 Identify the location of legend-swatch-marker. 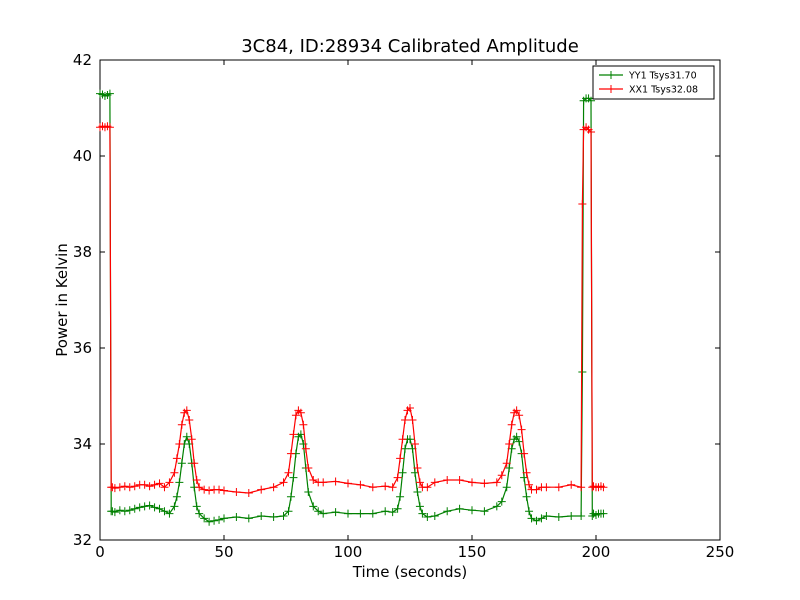
(611, 89).